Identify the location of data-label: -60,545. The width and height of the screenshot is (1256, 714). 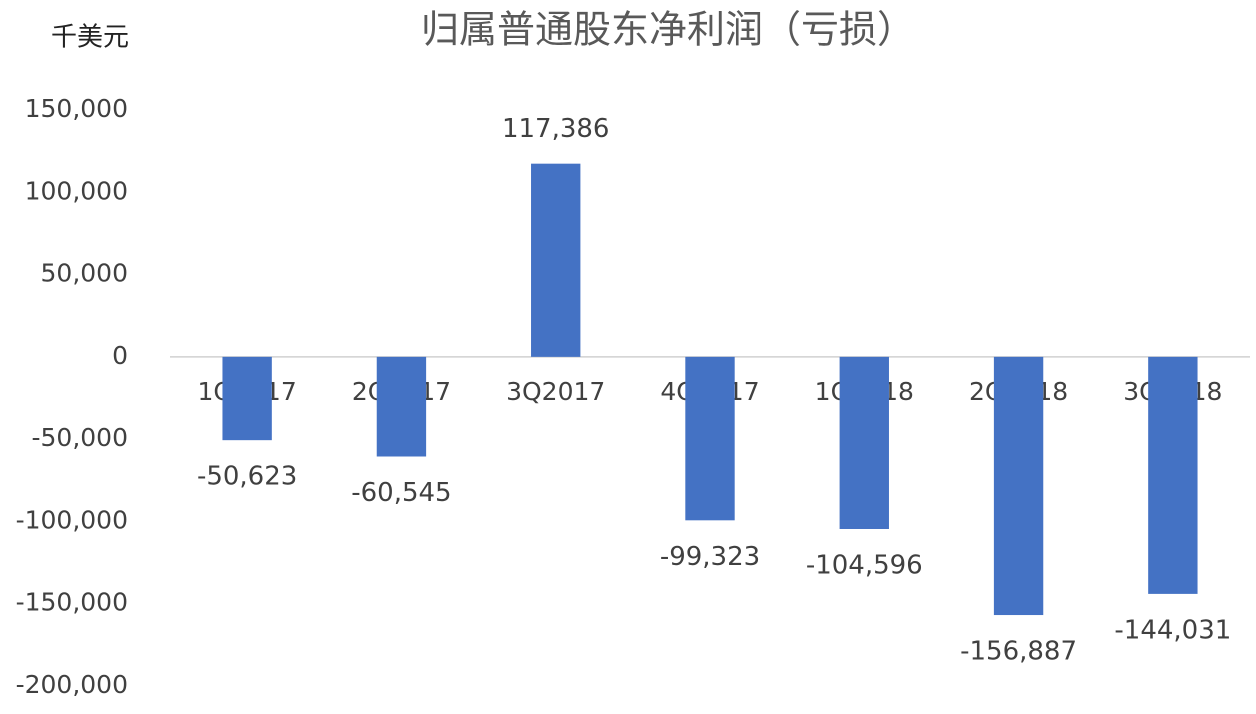
(401, 493).